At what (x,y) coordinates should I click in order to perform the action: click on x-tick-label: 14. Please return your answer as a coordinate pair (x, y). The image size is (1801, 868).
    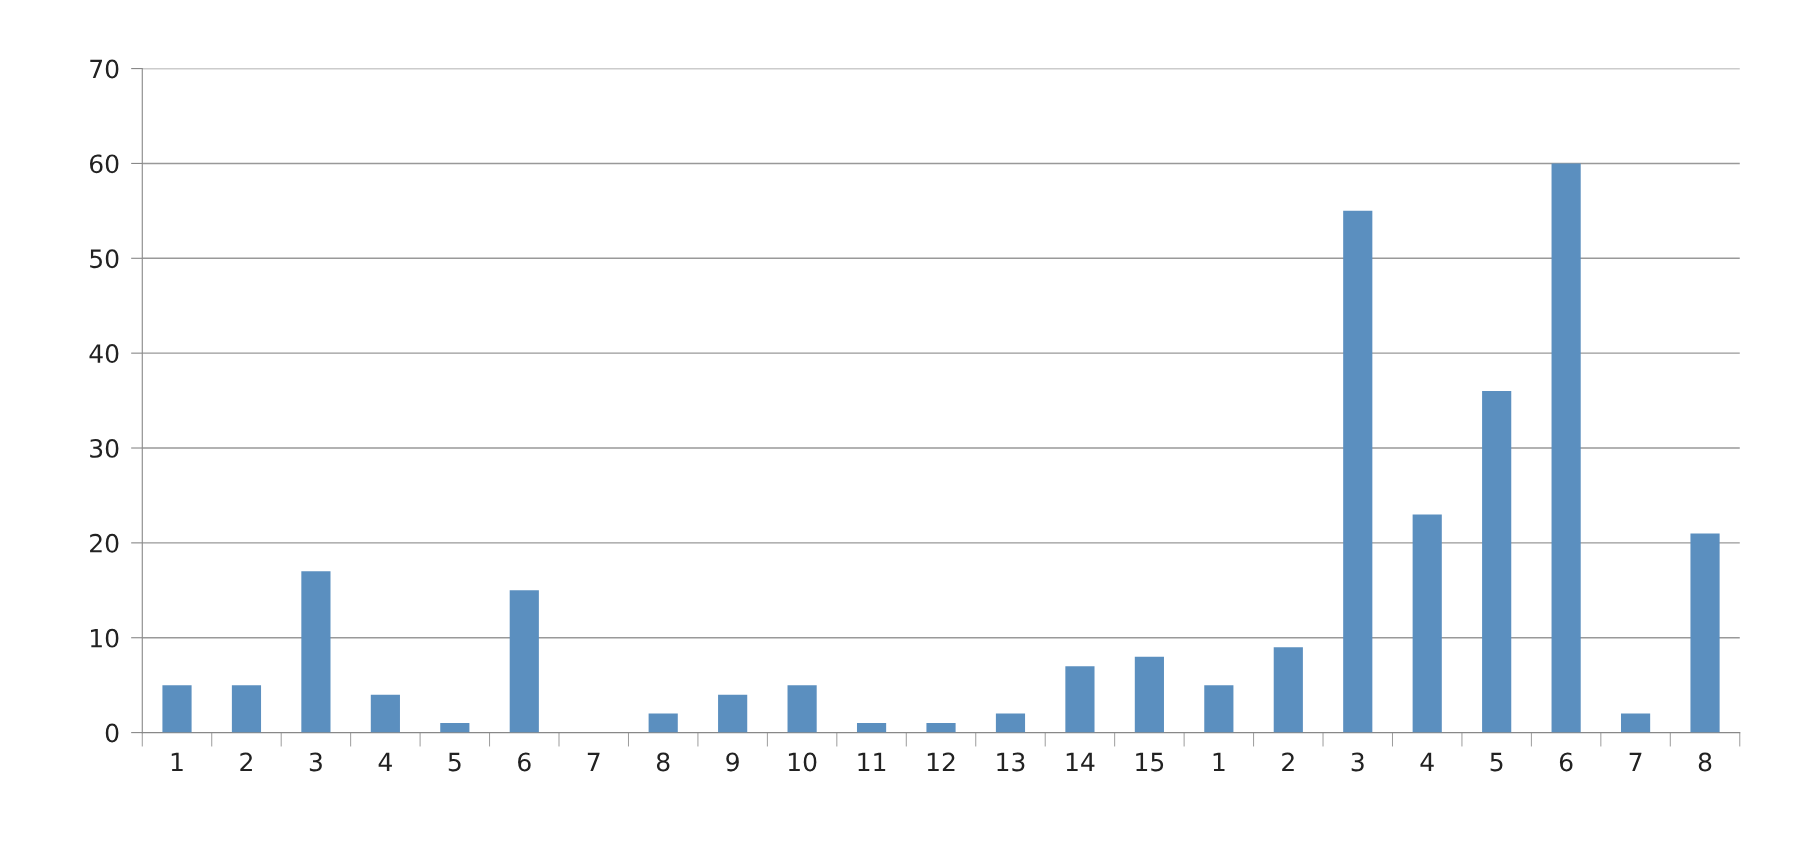
    Looking at the image, I should click on (1080, 762).